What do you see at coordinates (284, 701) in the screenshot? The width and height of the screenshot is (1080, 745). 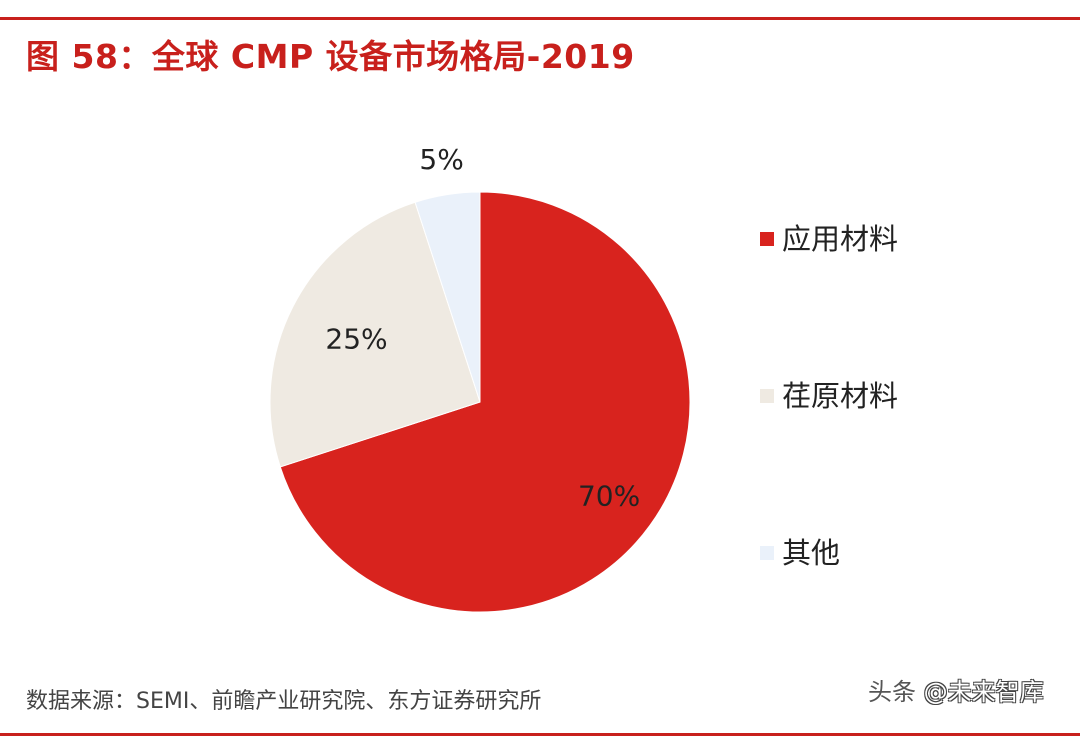 I see `source-note: 数据来源：SEMI、前瞻产业研究院、东方证券研究所` at bounding box center [284, 701].